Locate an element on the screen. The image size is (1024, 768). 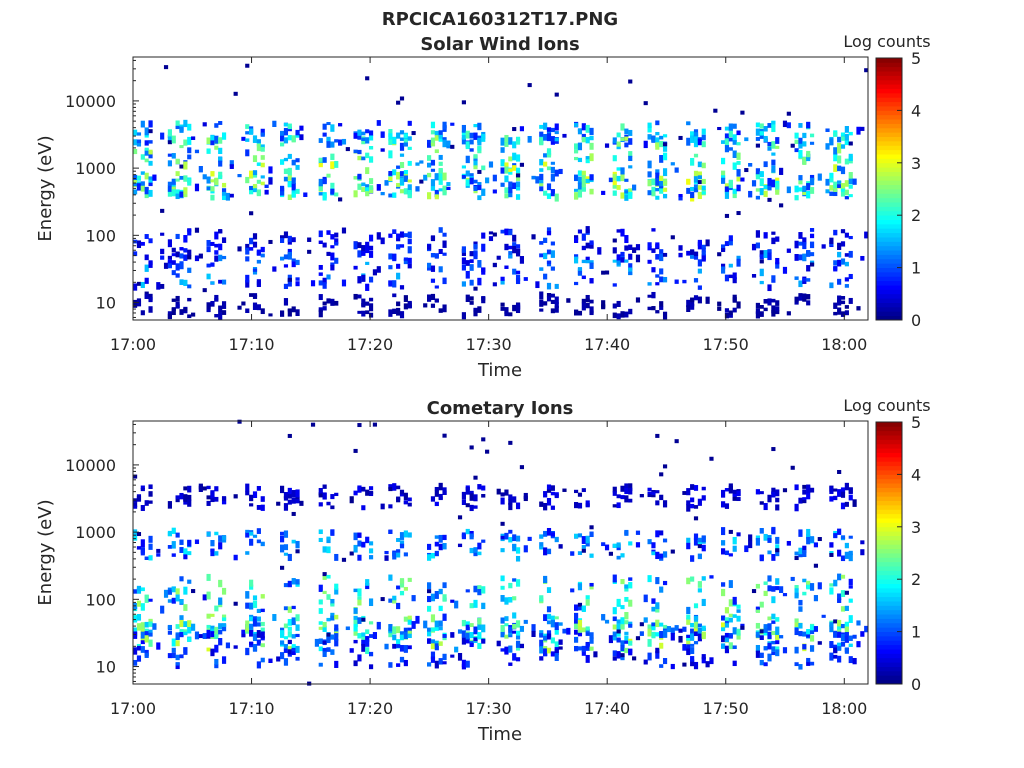
x-tick-label: 17:00 is located at coordinates (133, 708).